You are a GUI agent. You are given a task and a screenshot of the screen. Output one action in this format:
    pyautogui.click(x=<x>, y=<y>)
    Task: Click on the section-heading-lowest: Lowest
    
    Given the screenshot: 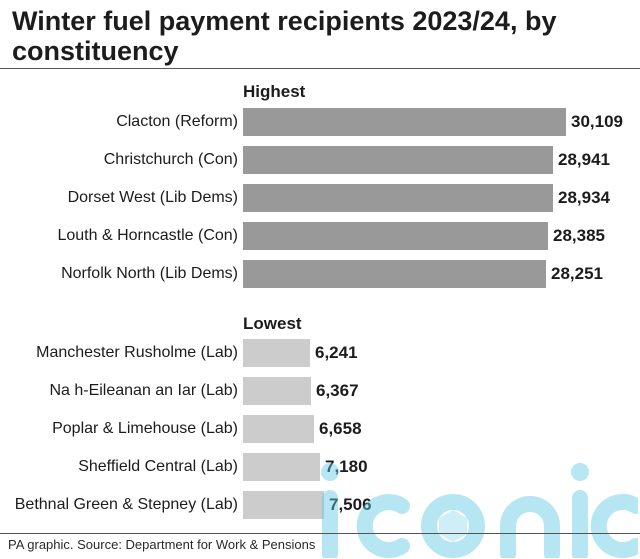 What is the action you would take?
    pyautogui.click(x=272, y=323)
    